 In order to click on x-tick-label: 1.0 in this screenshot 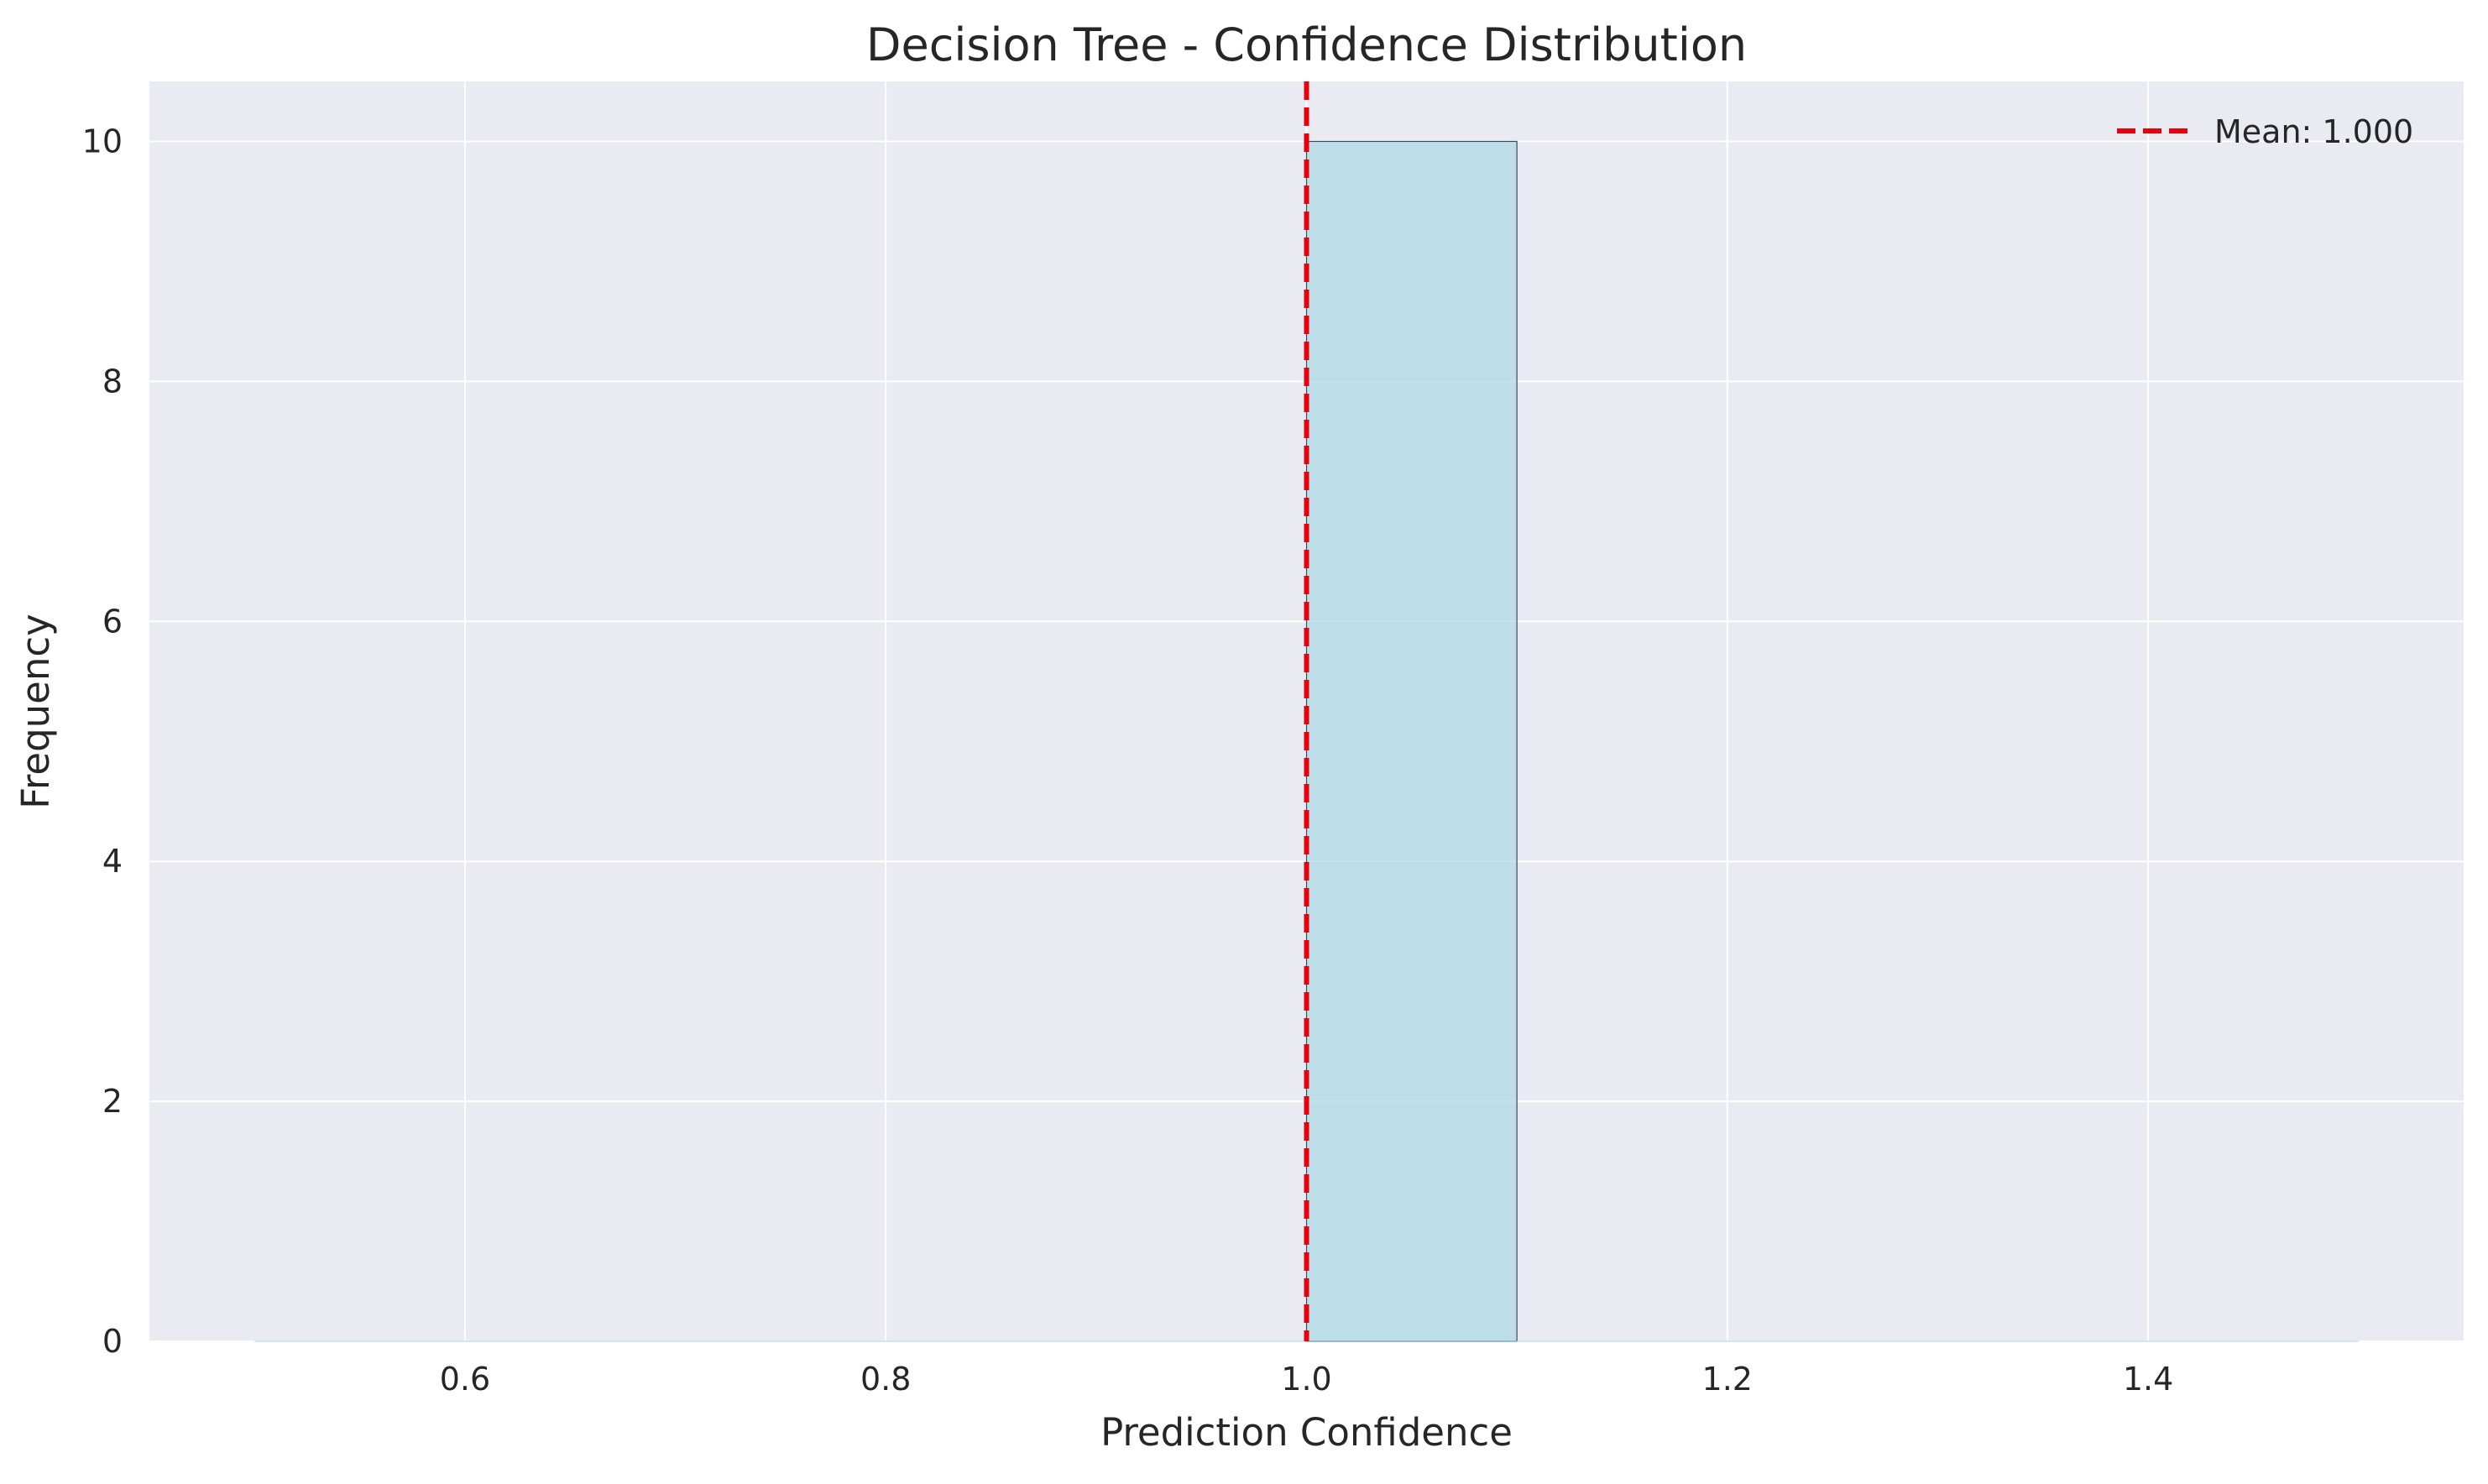, I will do `click(1306, 1379)`.